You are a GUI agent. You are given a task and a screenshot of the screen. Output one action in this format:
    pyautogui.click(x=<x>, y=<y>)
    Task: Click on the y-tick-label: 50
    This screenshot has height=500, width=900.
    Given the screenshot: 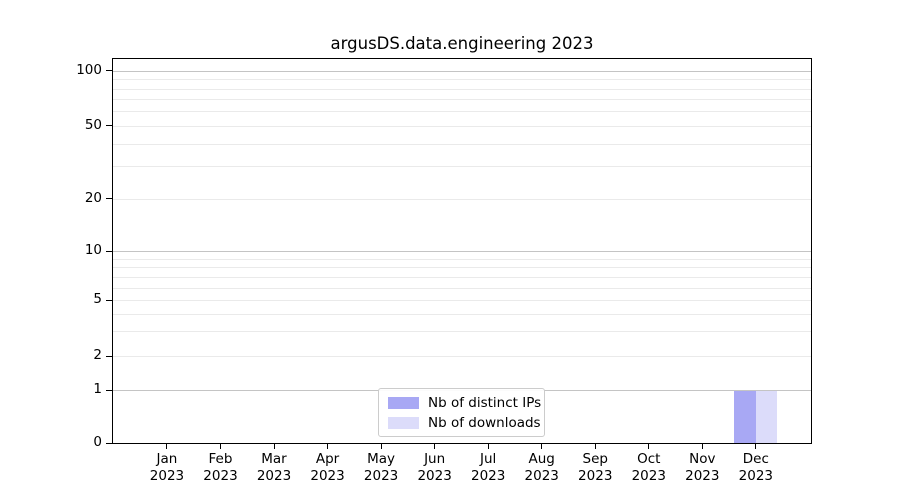 What is the action you would take?
    pyautogui.click(x=93, y=124)
    